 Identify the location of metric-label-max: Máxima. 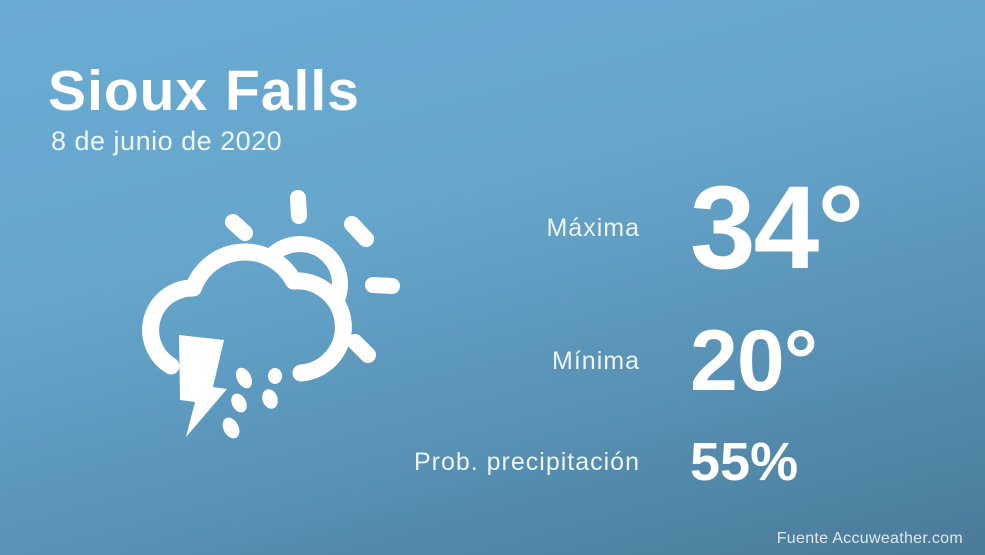
(593, 227).